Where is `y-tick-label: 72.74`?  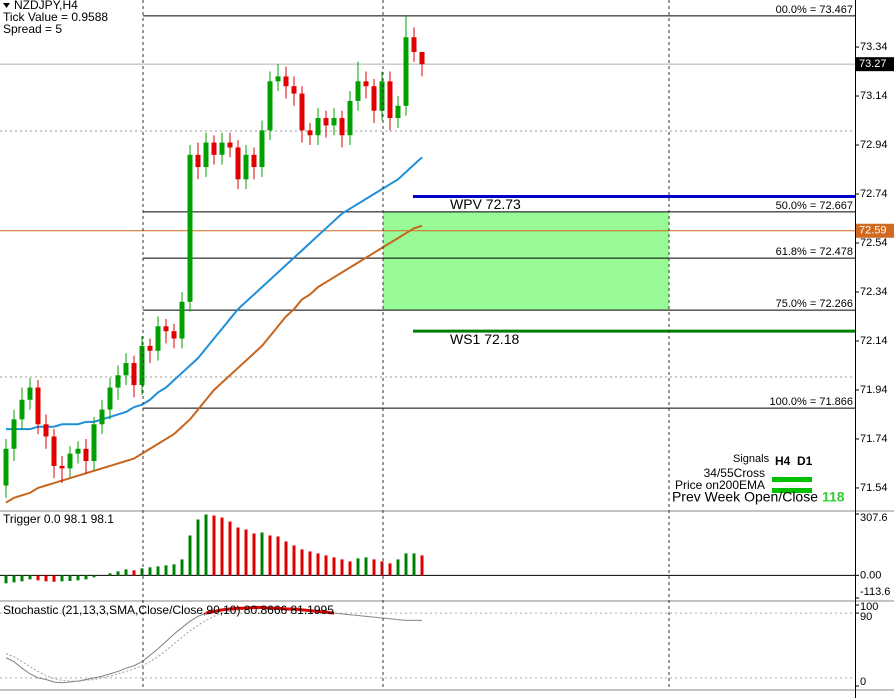 y-tick-label: 72.74 is located at coordinates (874, 194).